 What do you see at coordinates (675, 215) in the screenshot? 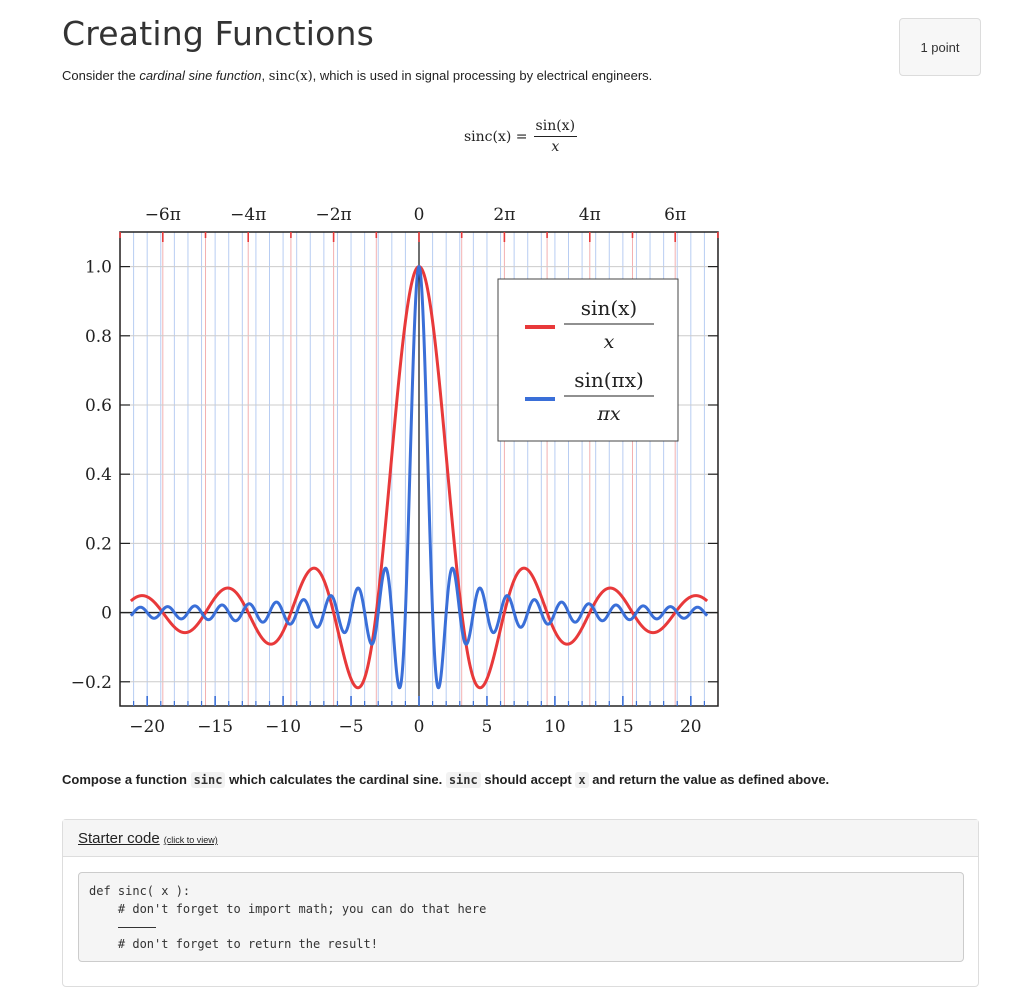
I see `top-tick-label: 6π` at bounding box center [675, 215].